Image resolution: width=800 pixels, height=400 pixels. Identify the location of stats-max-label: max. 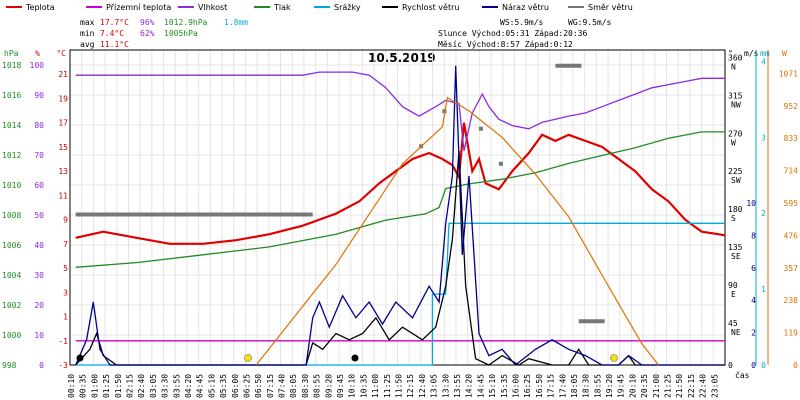
(87, 22).